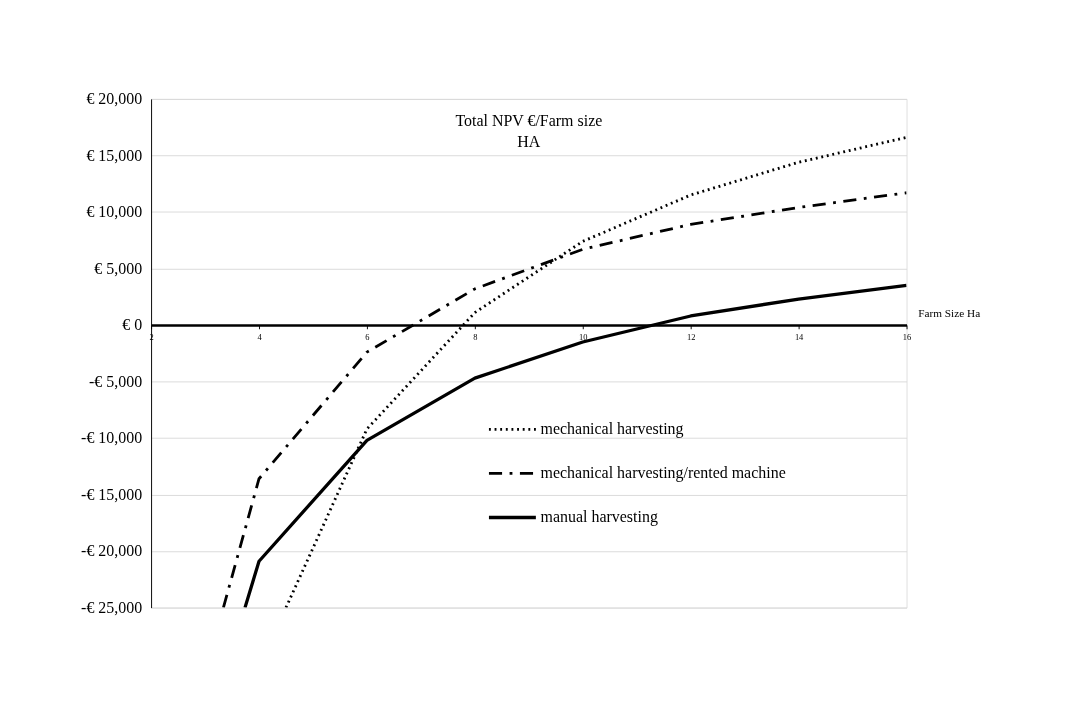  I want to click on y-tick-label: € 20,000, so click(114, 99).